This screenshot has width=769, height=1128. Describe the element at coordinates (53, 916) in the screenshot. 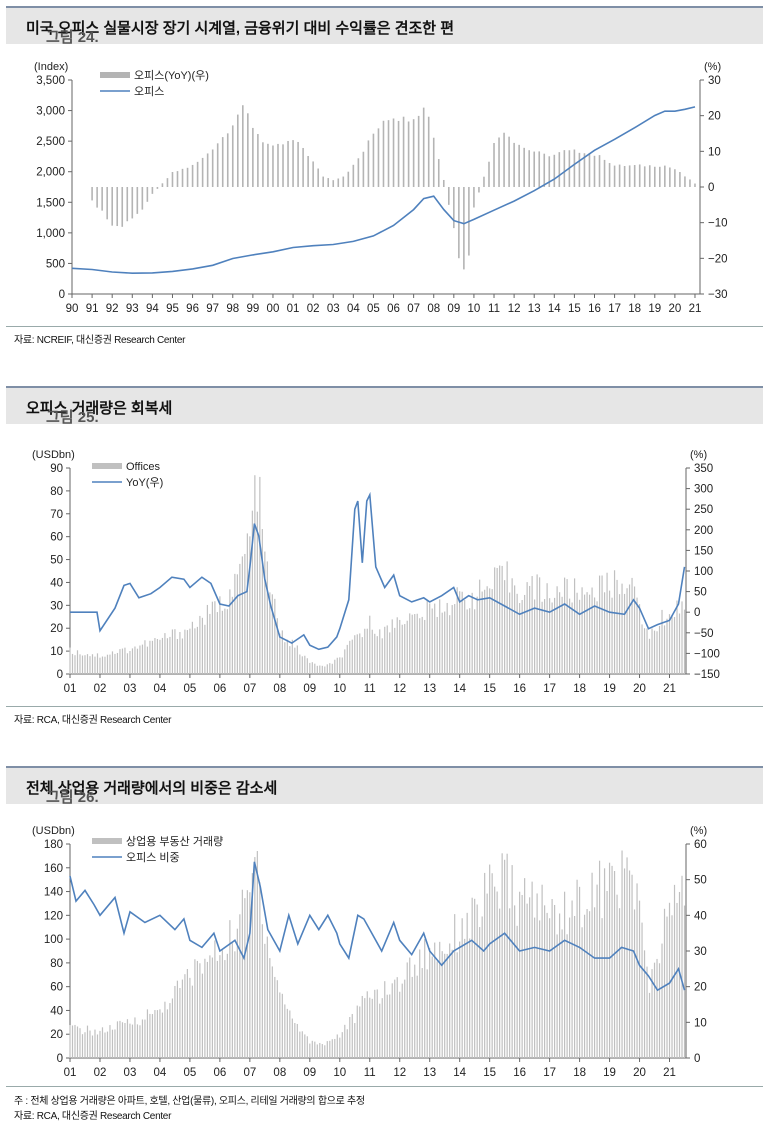

I see `left-tick-label: 120` at that location.